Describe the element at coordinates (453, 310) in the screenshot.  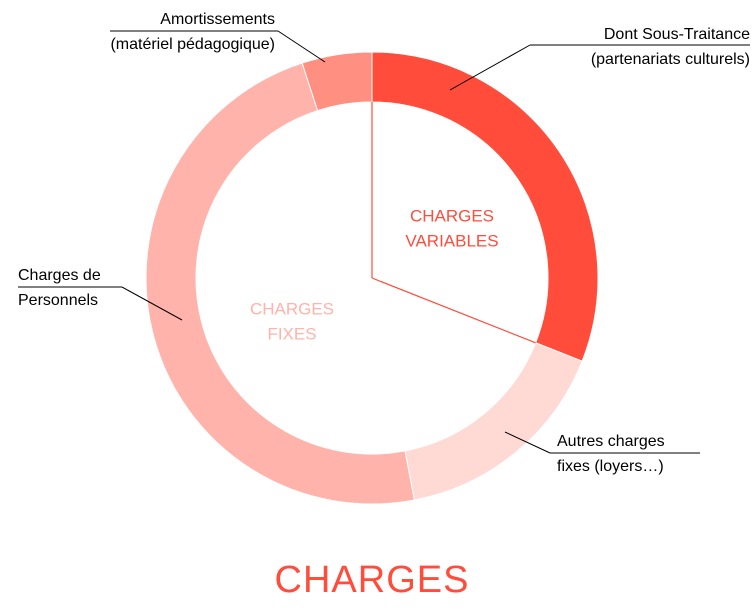
I see `separator-line` at that location.